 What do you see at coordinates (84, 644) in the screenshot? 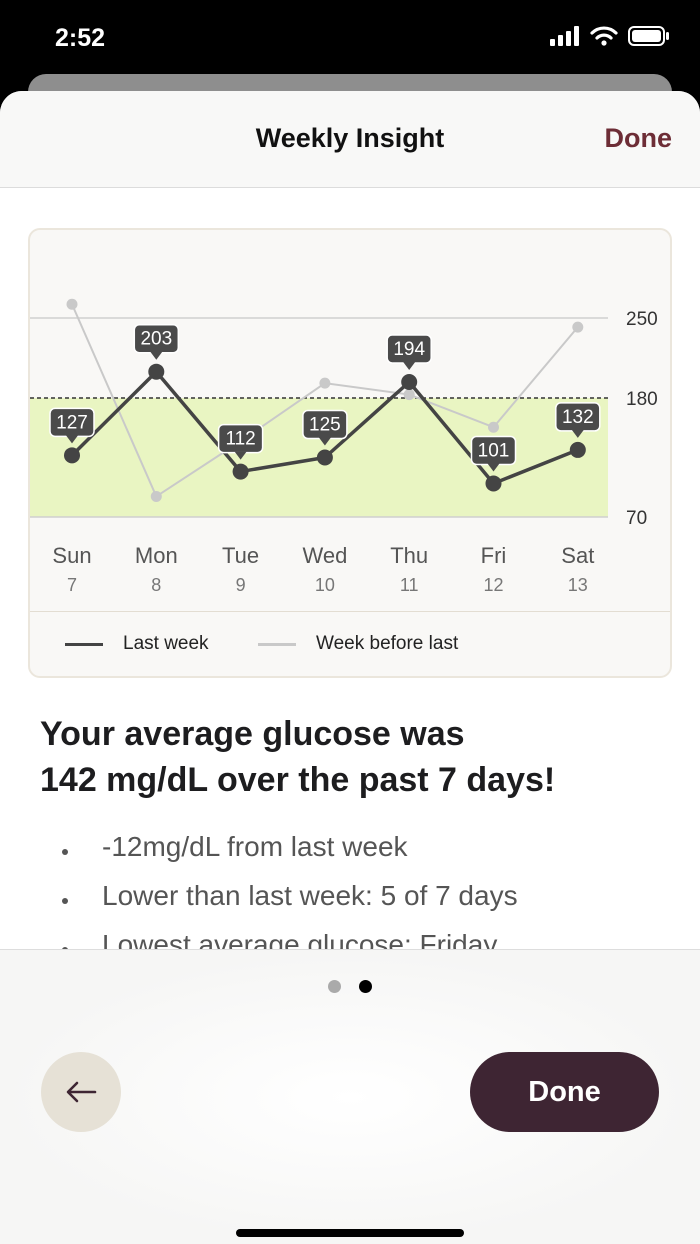
I see `legend-last-week-swatch` at bounding box center [84, 644].